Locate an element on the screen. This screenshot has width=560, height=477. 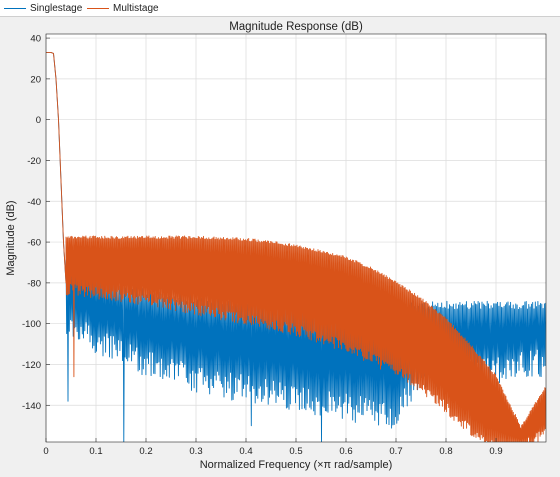
x-tick-label: 0.4 is located at coordinates (245, 451).